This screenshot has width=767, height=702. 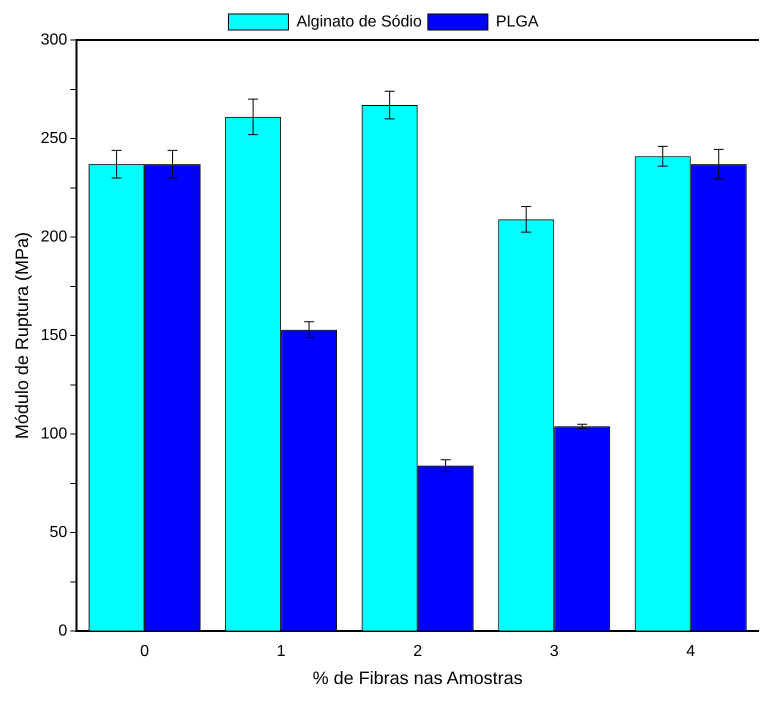 What do you see at coordinates (417, 651) in the screenshot?
I see `x-tick-label: 2` at bounding box center [417, 651].